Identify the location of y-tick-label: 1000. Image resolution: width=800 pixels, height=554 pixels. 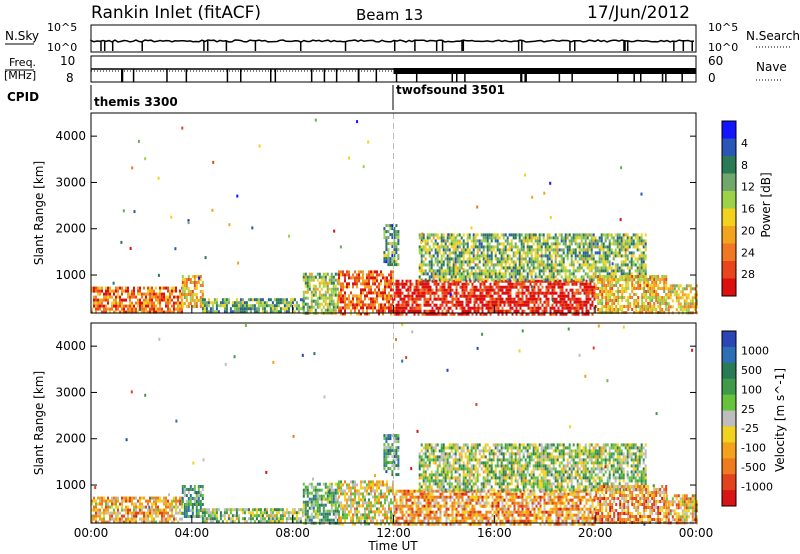
(70, 275).